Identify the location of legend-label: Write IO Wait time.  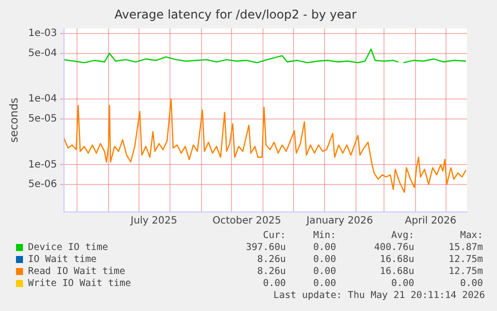
(79, 284).